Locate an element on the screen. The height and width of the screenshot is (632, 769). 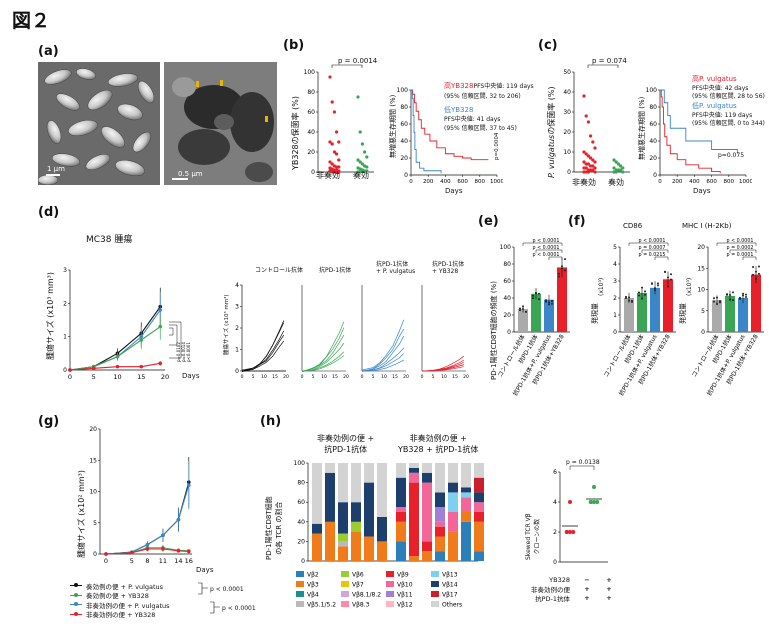
d-small-0-ytick-label: 3 is located at coordinates (237, 307).